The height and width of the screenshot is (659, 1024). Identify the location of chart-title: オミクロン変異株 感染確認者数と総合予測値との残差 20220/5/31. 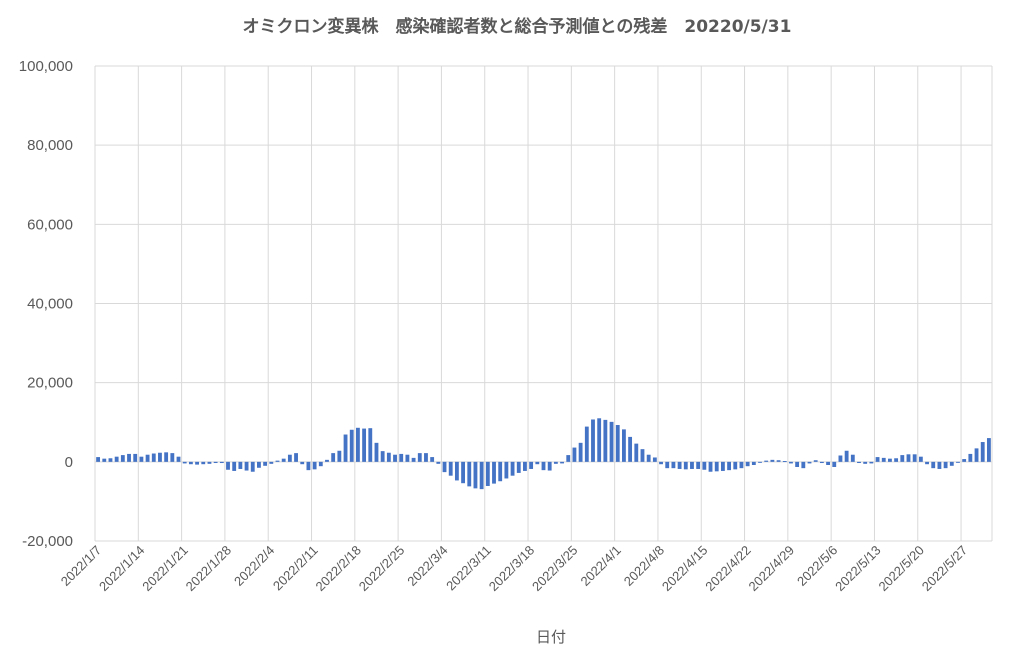
(517, 26).